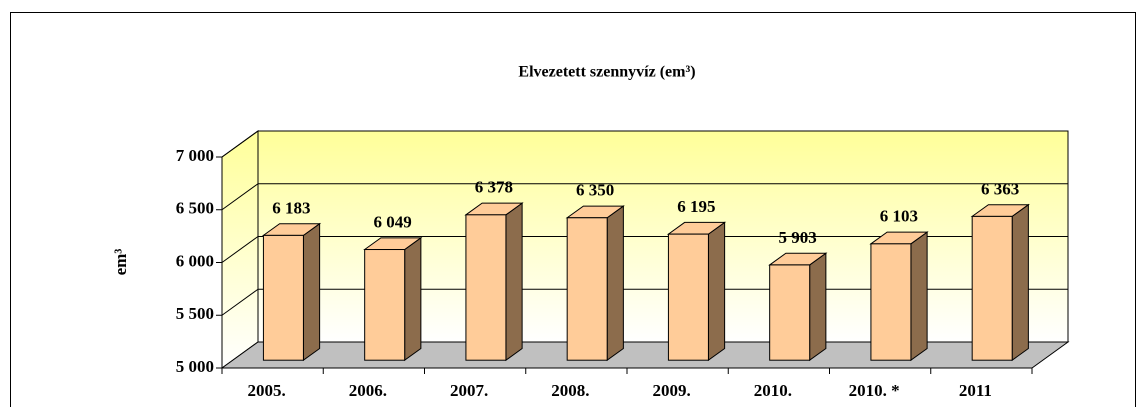  I want to click on x-tick-label: 2010. *, so click(874, 390).